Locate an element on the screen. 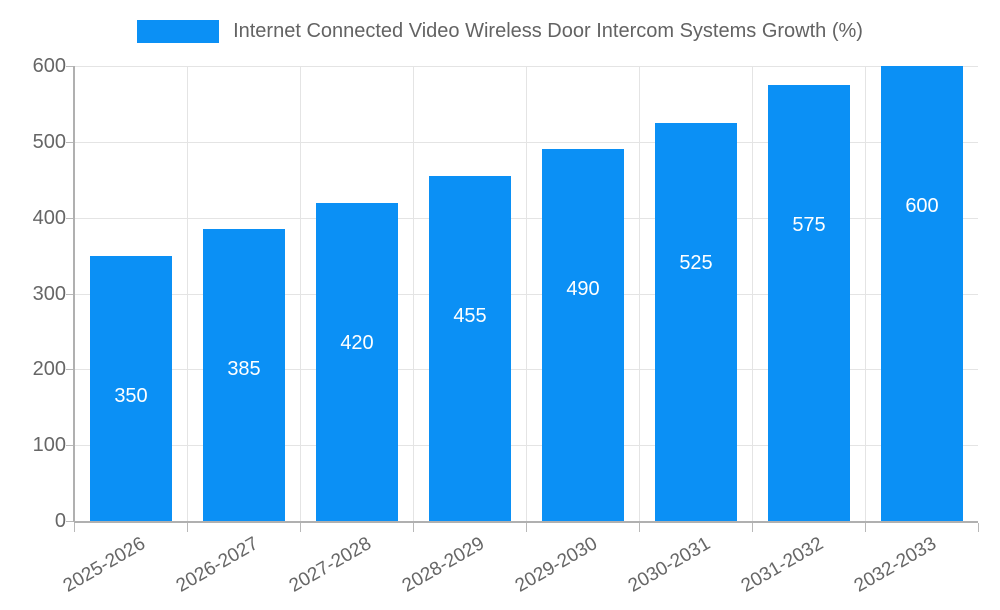 The image size is (1000, 610). y-axis-tick-label: 0 is located at coordinates (60, 521).